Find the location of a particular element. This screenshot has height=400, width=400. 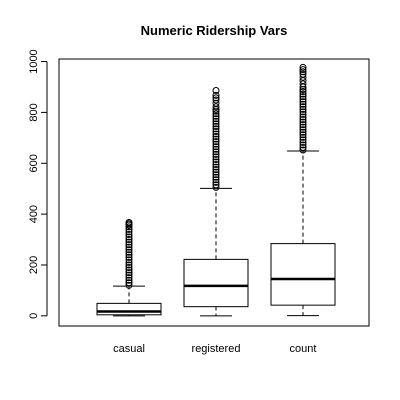

y-axis: 0 200 400 600 800 1000 is located at coordinates (38, 184).